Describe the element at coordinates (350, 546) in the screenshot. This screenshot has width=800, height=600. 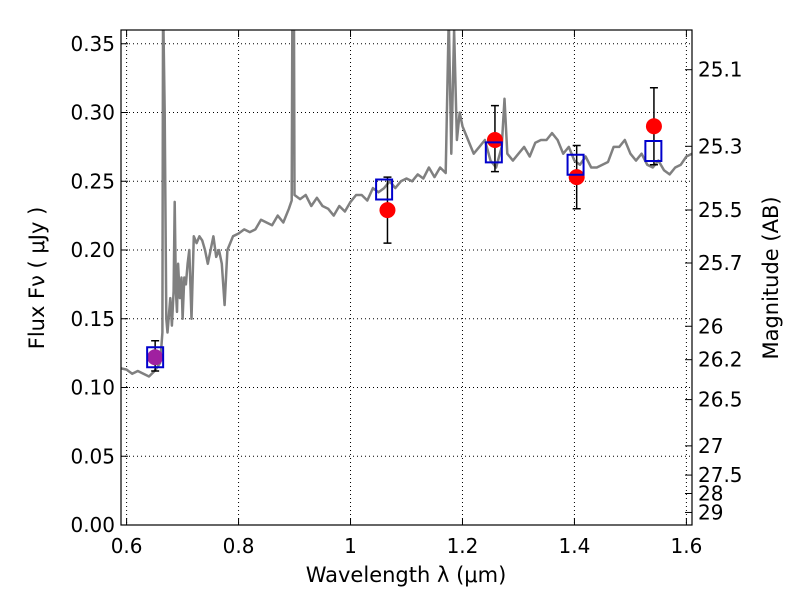
I see `x-tick-label: 1` at that location.